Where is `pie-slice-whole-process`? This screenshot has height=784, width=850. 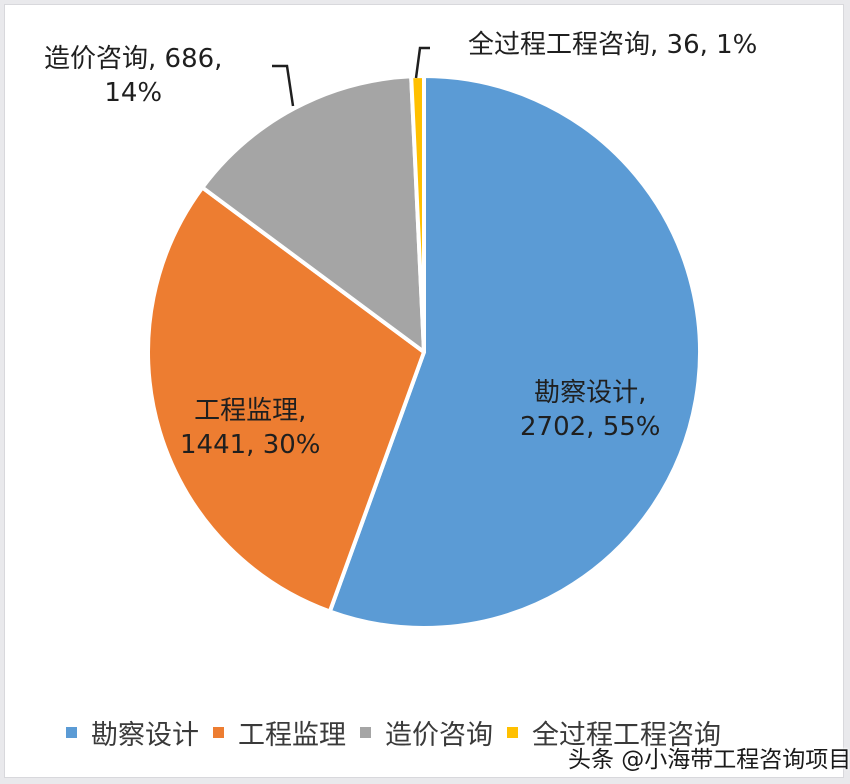 pie-slice-whole-process is located at coordinates (417, 214).